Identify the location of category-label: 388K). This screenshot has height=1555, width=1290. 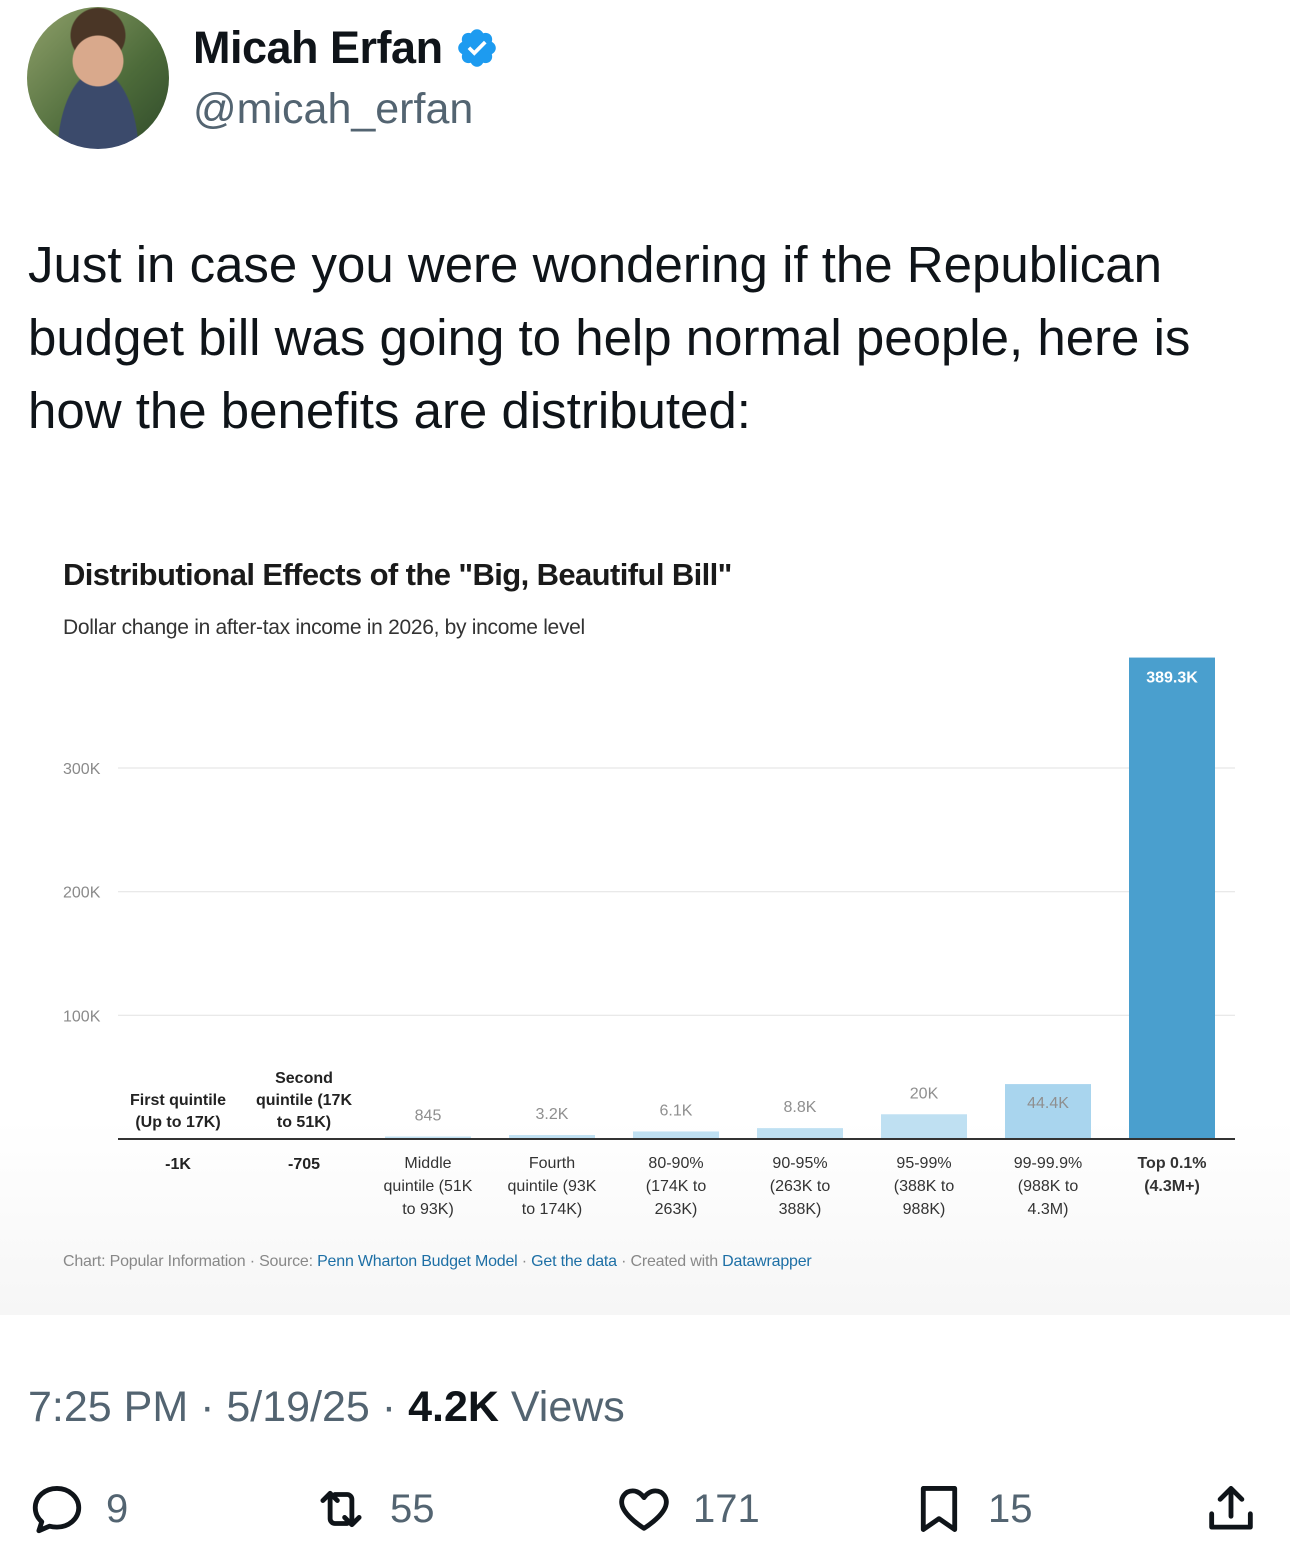
(800, 1209).